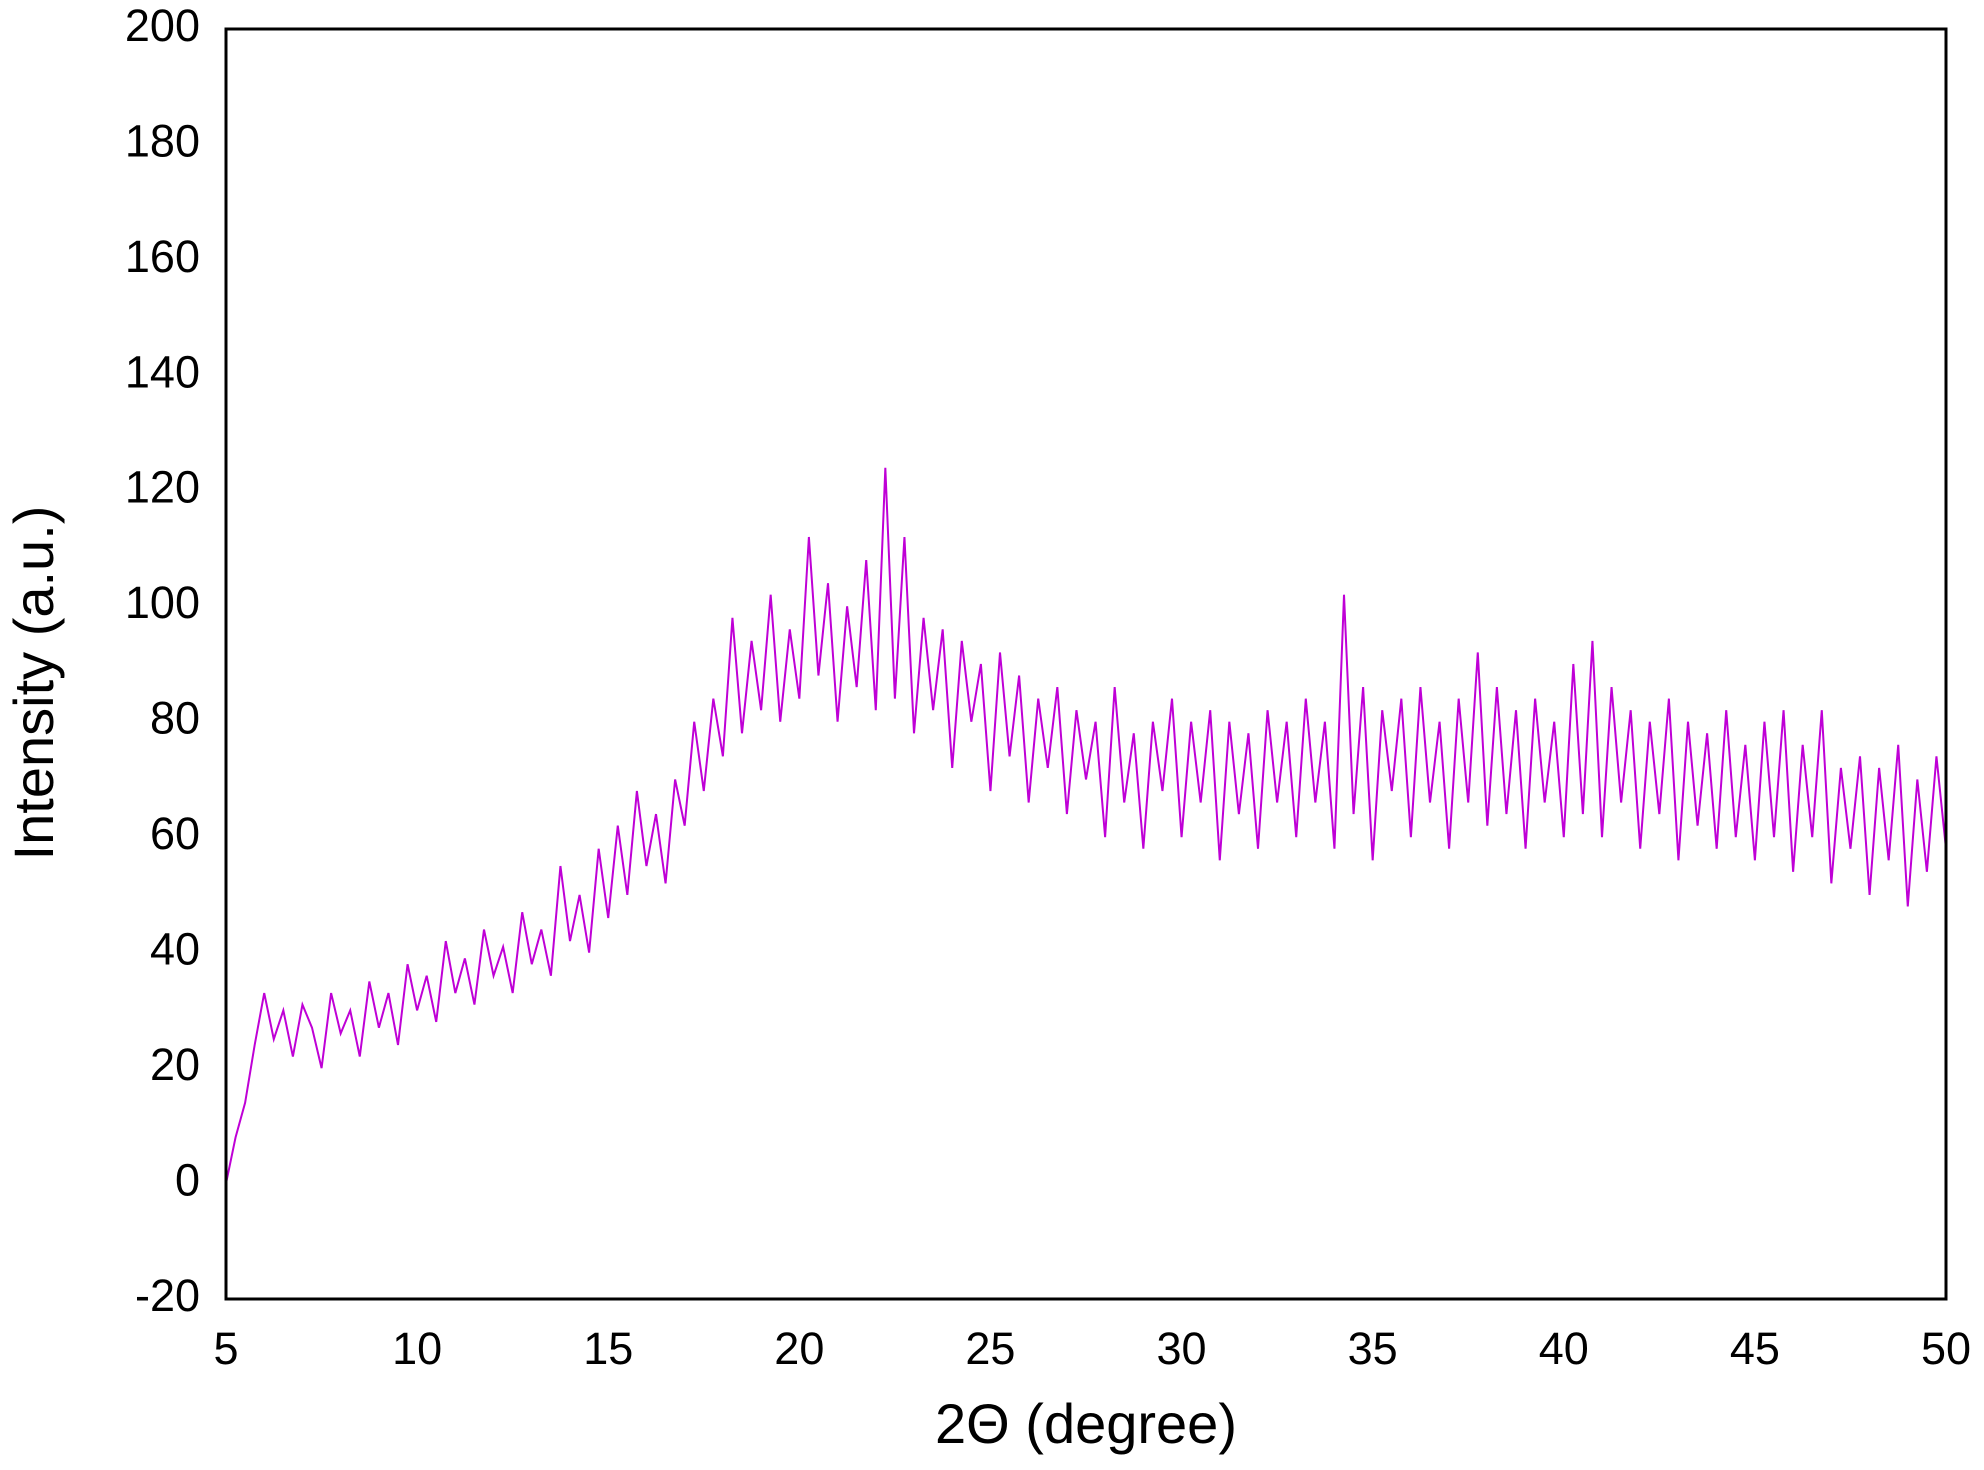 This screenshot has height=1470, width=1984. I want to click on x-tick-label: 5, so click(225, 1348).